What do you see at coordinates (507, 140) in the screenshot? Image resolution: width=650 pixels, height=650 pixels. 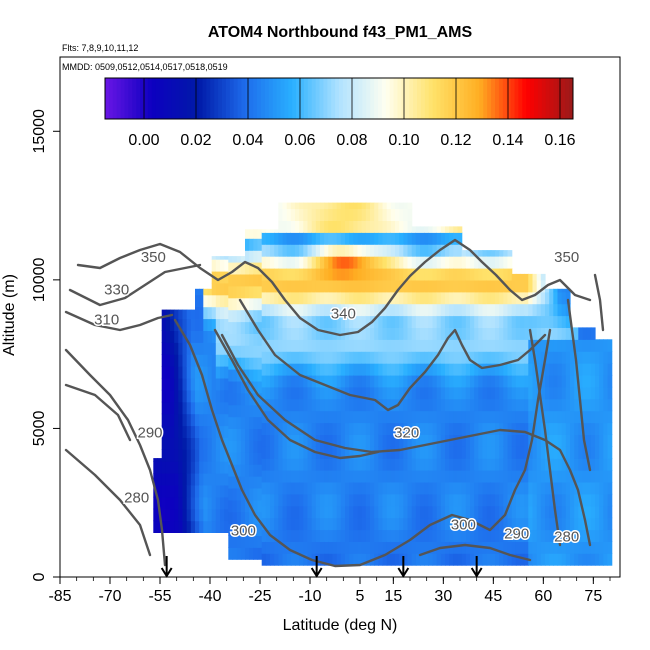 I see `colorbar-tick-label: 0.14` at bounding box center [507, 140].